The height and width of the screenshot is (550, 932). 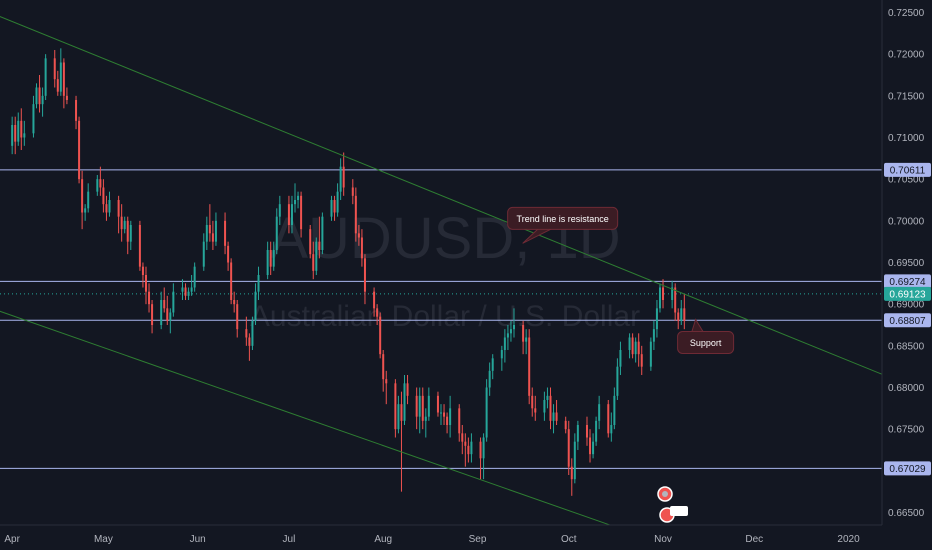 What do you see at coordinates (563, 225) in the screenshot?
I see `annotation-callout: Trend line is resistance` at bounding box center [563, 225].